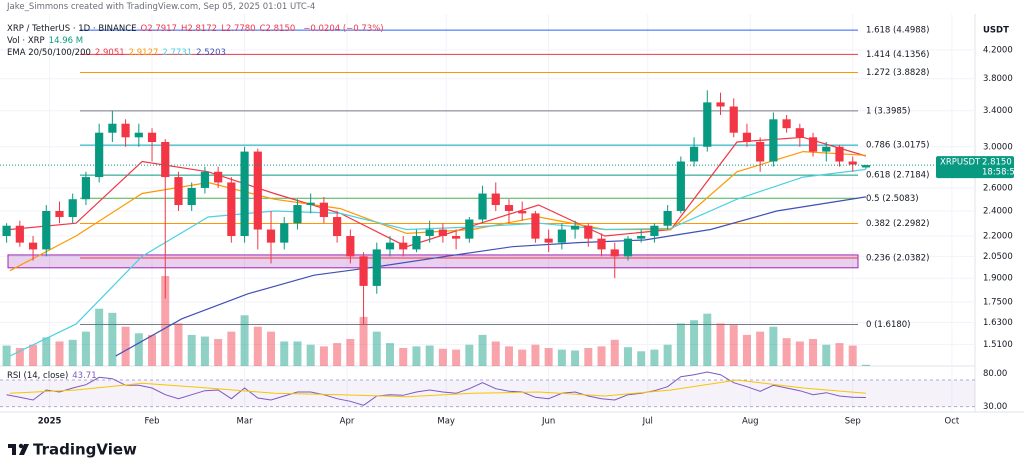 The height and width of the screenshot is (471, 1024). Describe the element at coordinates (437, 388) in the screenshot. I see `rsi-ma-line` at that location.